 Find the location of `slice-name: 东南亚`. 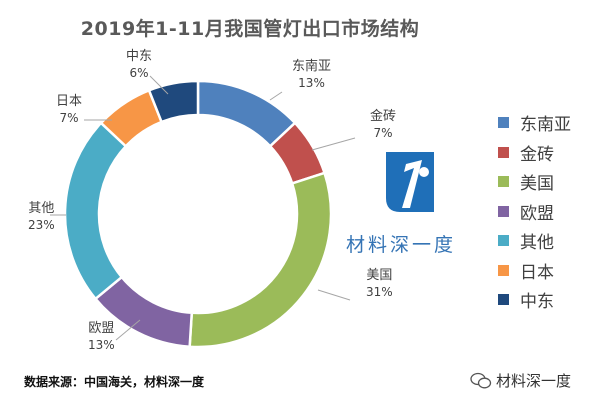

slice-name: 东南亚 is located at coordinates (312, 66).